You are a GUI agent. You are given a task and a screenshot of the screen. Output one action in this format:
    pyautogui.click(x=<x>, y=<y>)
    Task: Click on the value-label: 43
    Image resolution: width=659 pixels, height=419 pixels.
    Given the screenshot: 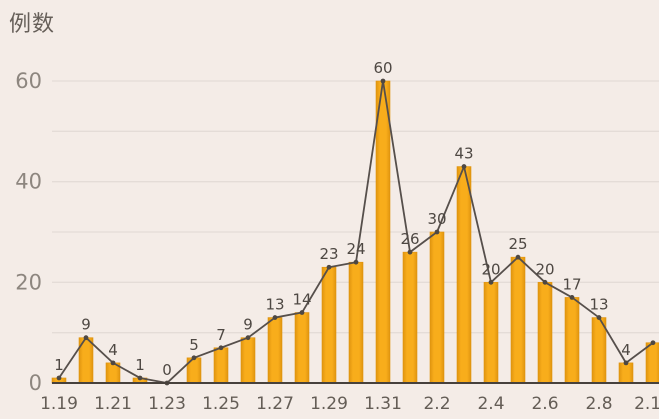 What is the action you would take?
    pyautogui.click(x=463, y=154)
    